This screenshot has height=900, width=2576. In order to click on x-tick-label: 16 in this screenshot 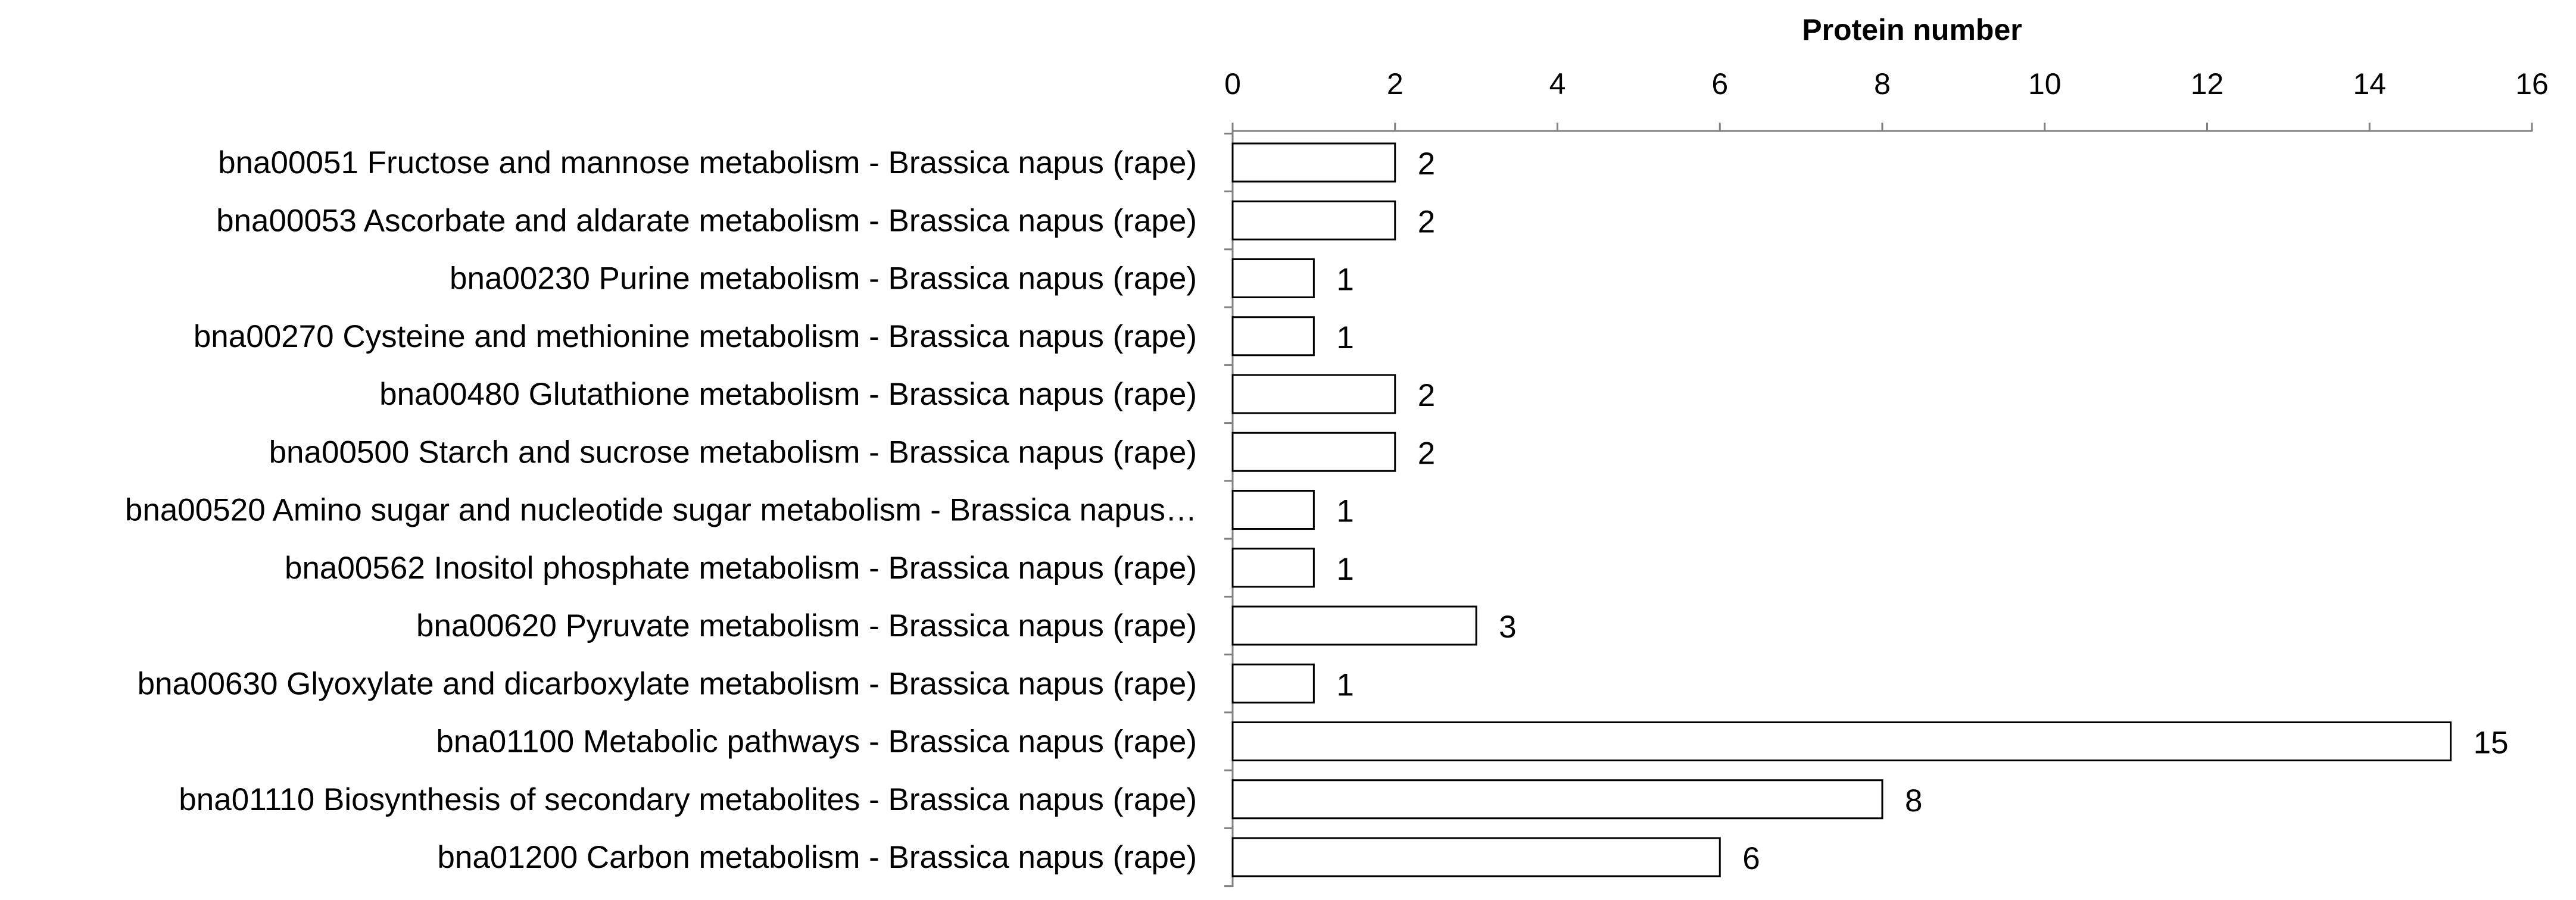, I will do `click(2532, 84)`.